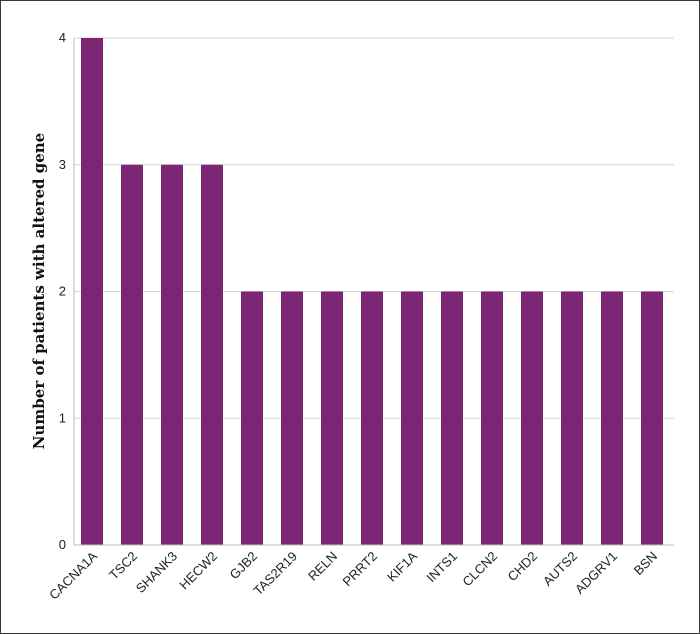  I want to click on y-tick-label: 2, so click(62, 291).